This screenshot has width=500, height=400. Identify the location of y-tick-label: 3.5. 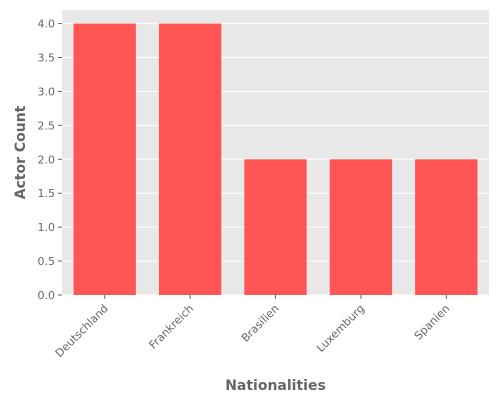
(47, 58).